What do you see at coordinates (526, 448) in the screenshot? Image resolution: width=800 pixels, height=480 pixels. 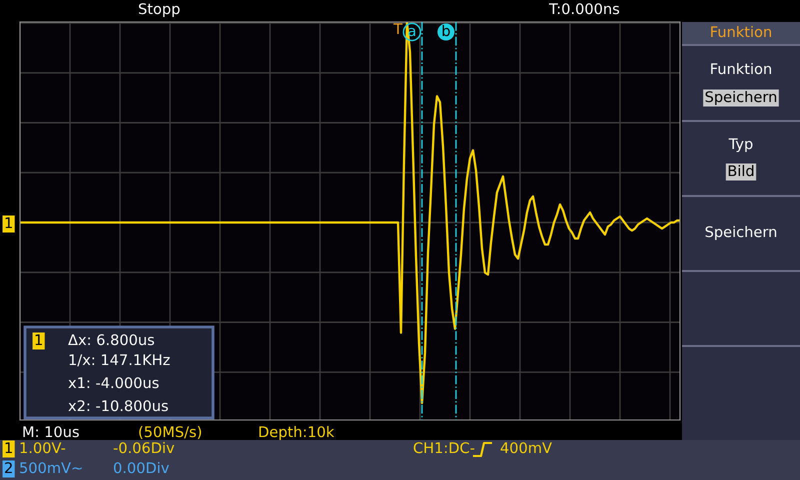 I see `text: 400mV` at bounding box center [526, 448].